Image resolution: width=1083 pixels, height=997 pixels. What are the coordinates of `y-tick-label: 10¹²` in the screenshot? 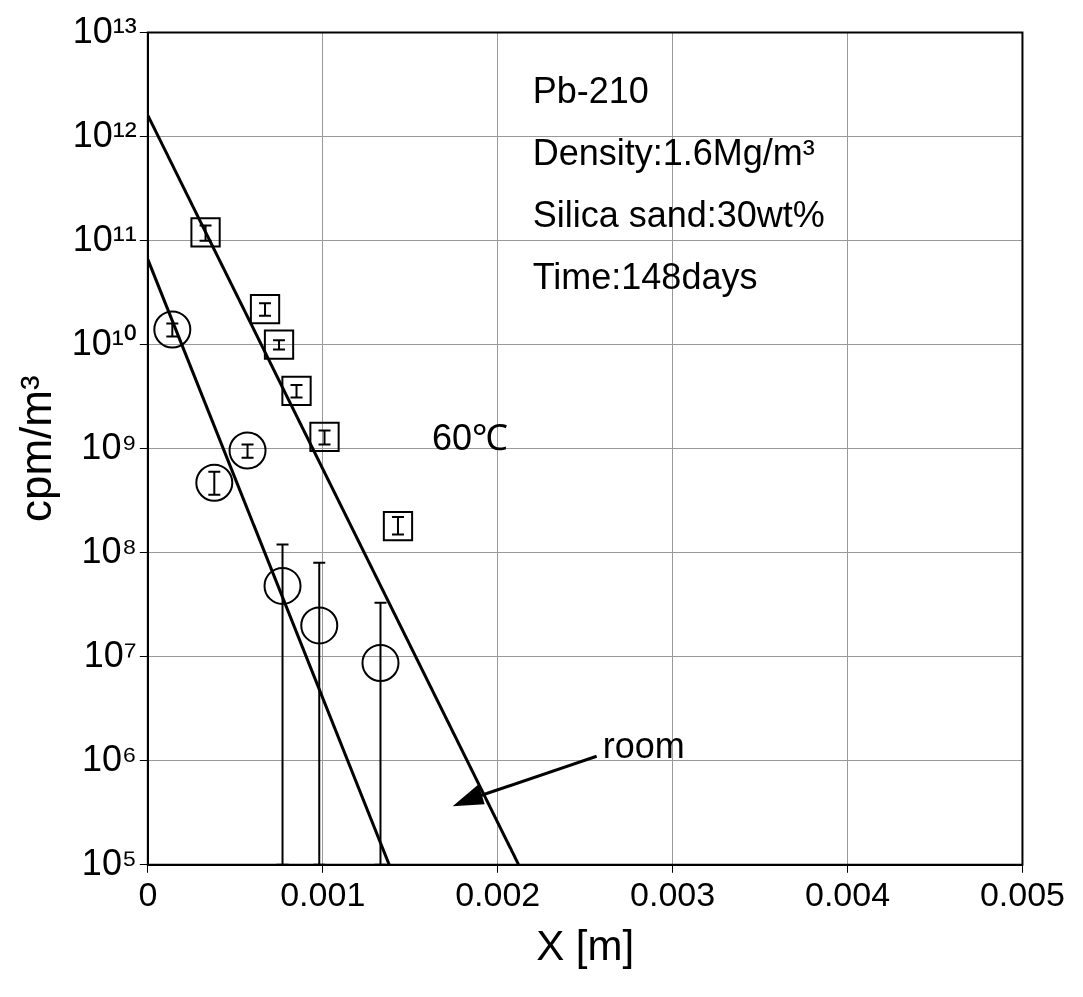 It's located at (104, 134).